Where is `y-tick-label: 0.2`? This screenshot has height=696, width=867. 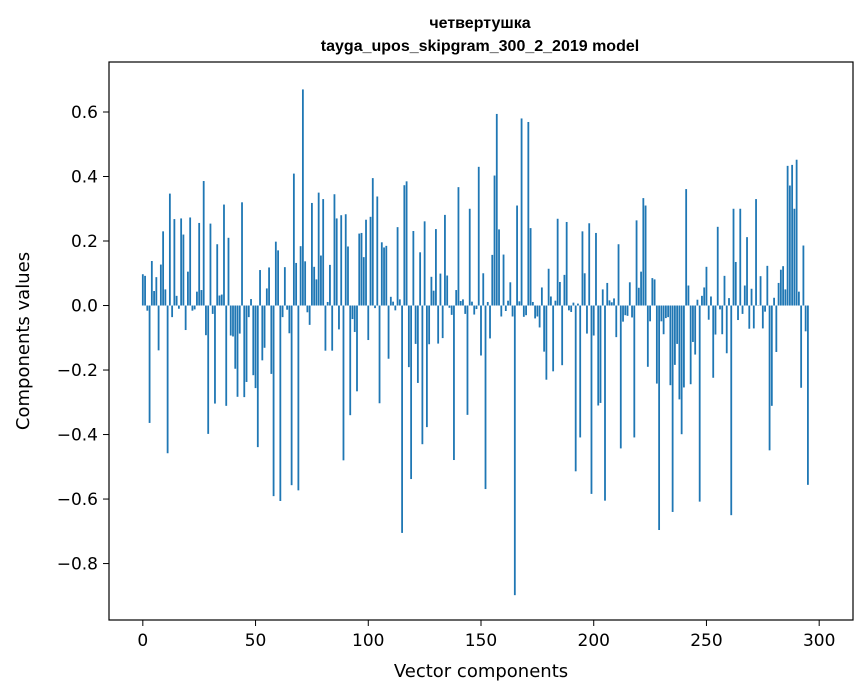 y-tick-label: 0.2 is located at coordinates (84, 242).